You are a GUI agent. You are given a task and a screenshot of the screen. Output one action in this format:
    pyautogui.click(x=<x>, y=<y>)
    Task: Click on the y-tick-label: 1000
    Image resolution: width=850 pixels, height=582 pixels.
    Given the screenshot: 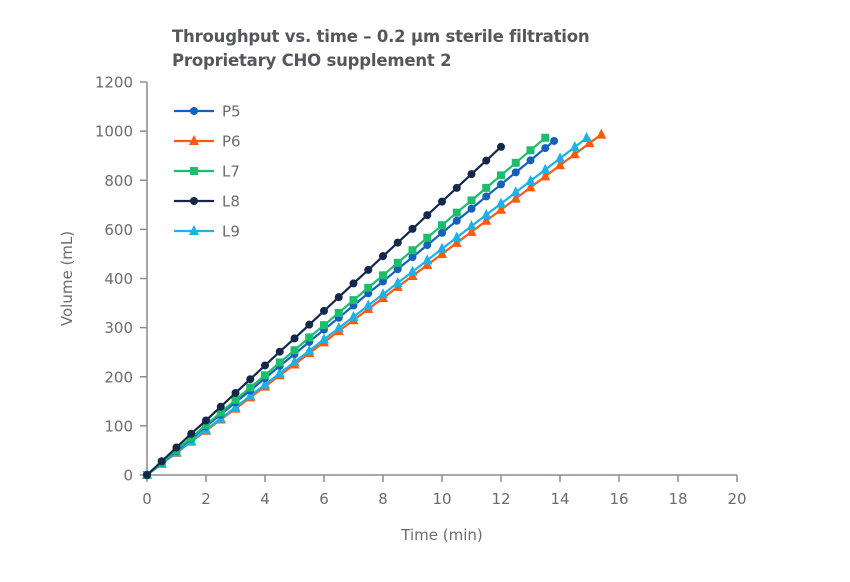 What is the action you would take?
    pyautogui.click(x=114, y=132)
    